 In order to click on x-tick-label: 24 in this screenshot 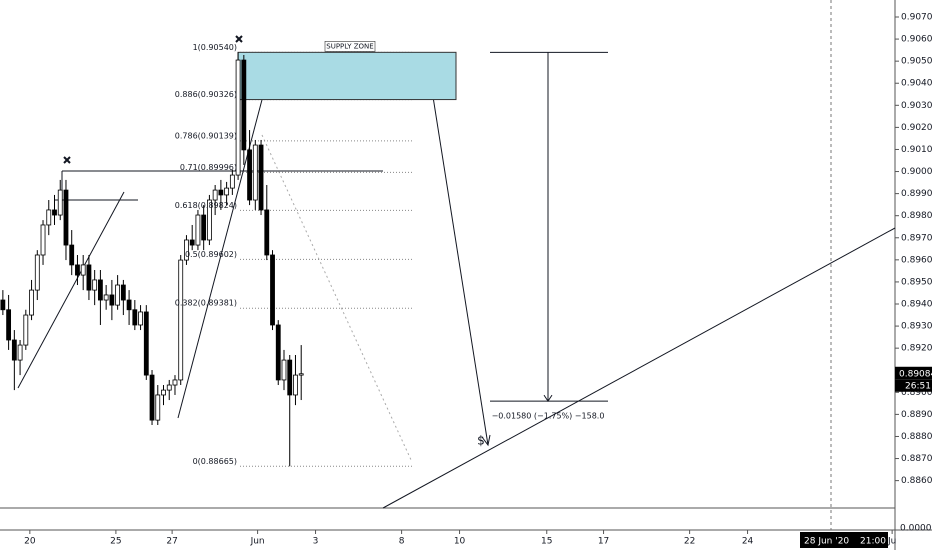, I will do `click(748, 542)`.